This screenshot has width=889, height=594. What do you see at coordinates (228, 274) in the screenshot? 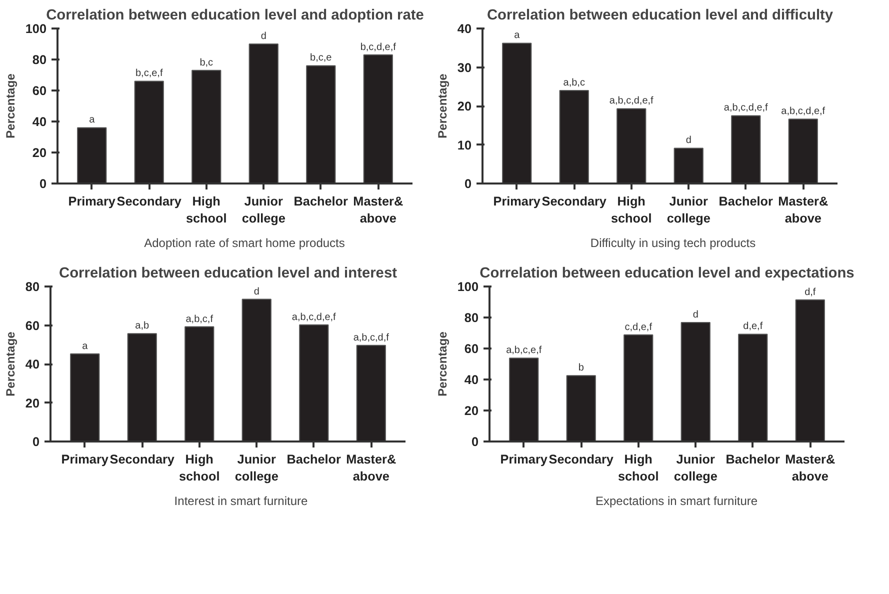
I see `chart-title: Correlation between education level and interest` at bounding box center [228, 274].